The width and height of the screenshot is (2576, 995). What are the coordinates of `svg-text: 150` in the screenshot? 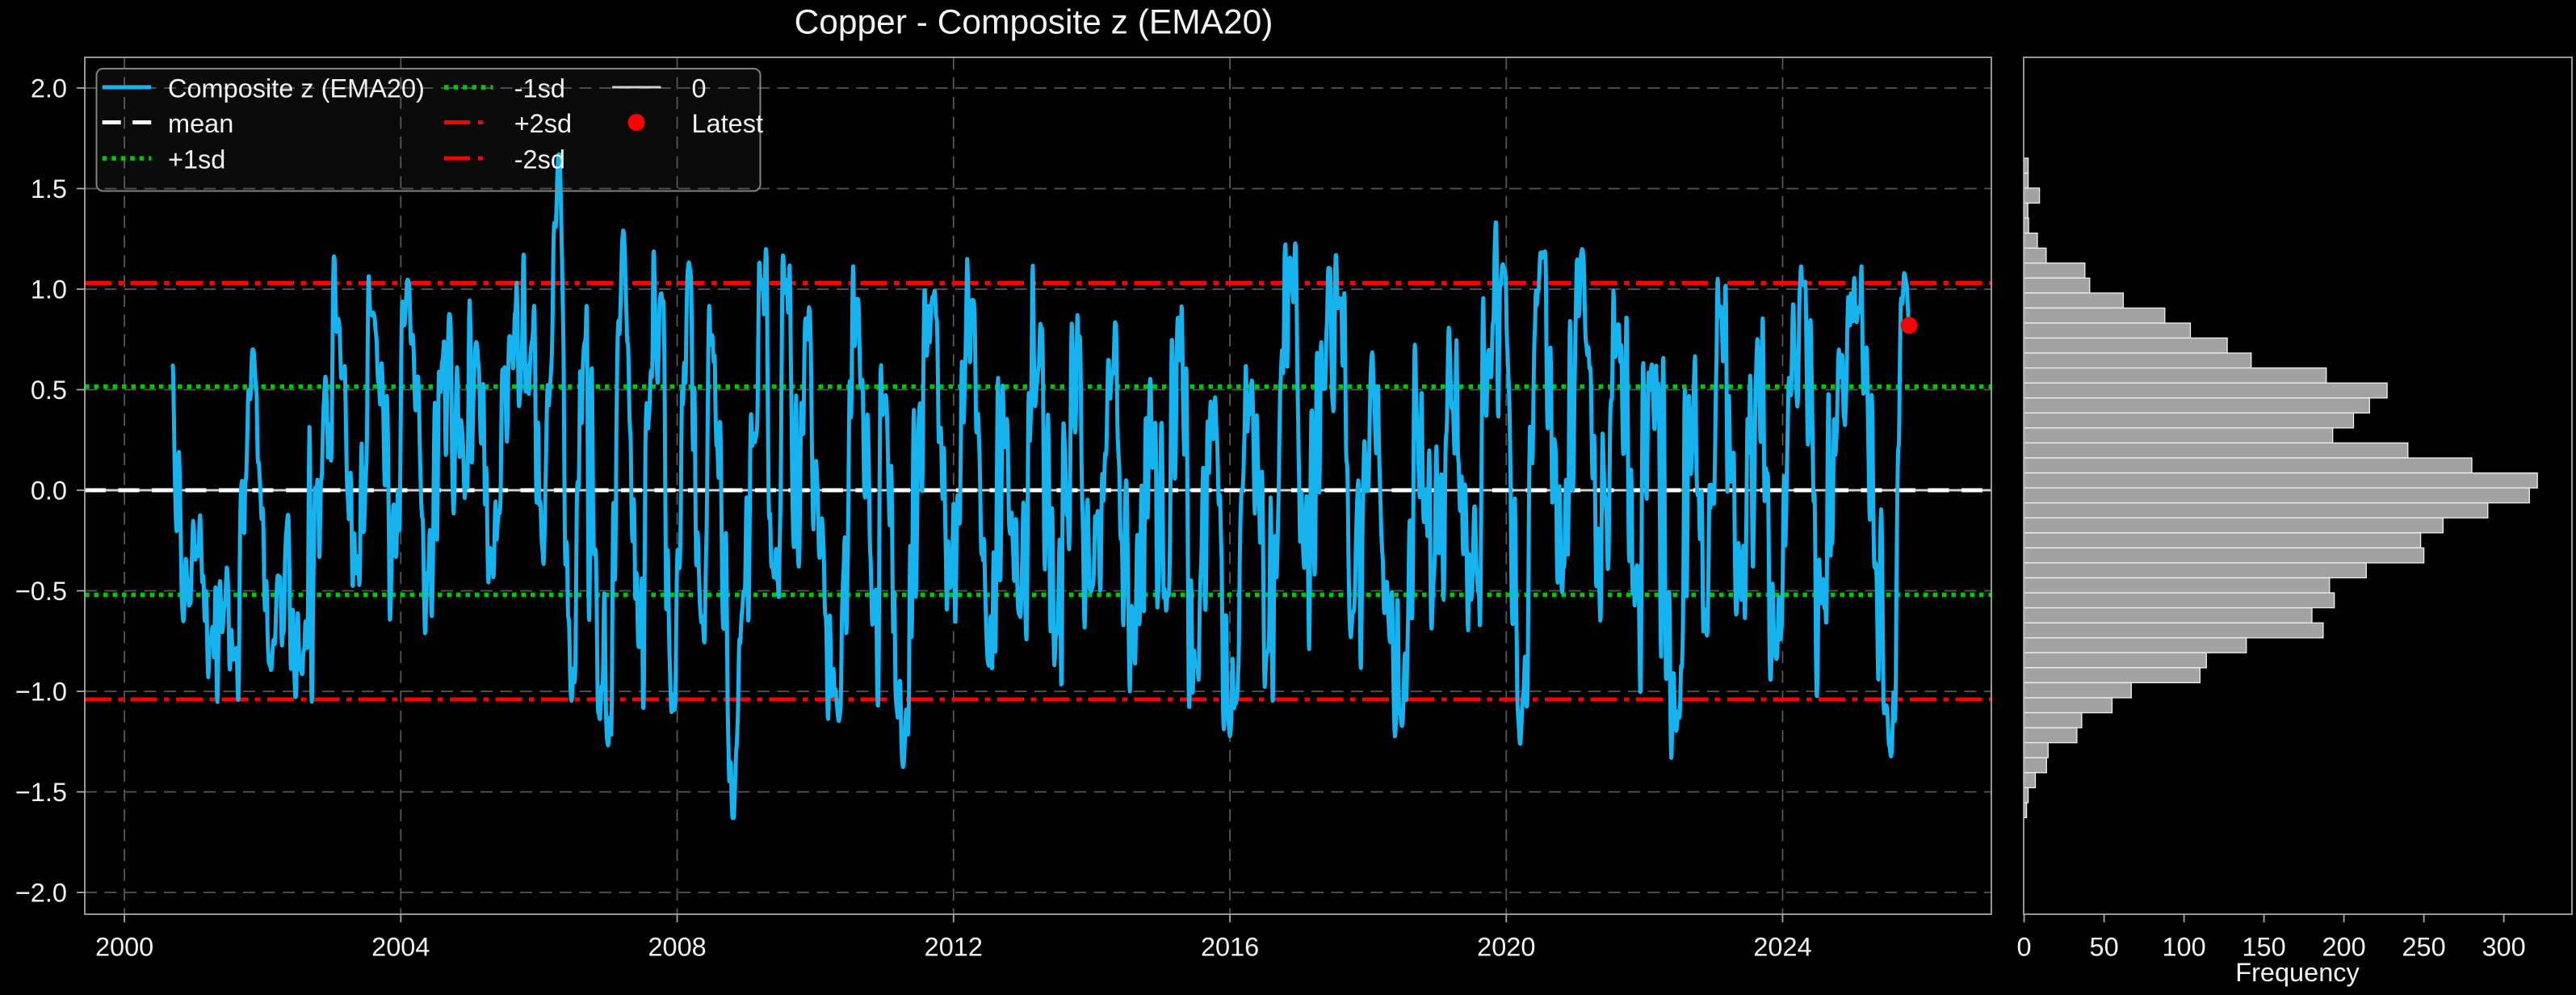 It's located at (2263, 947).